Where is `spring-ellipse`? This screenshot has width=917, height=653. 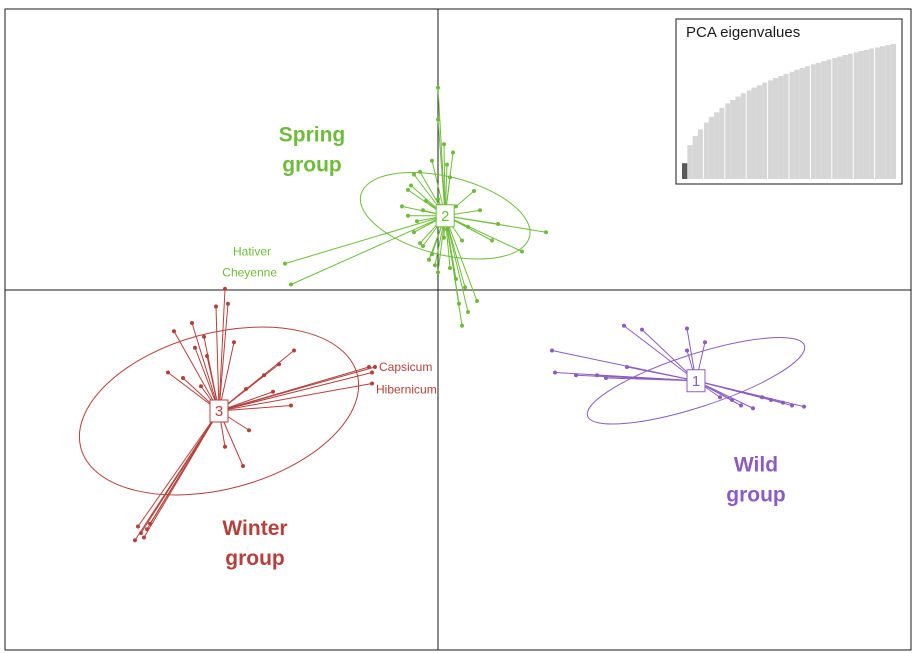
spring-ellipse is located at coordinates (445, 215).